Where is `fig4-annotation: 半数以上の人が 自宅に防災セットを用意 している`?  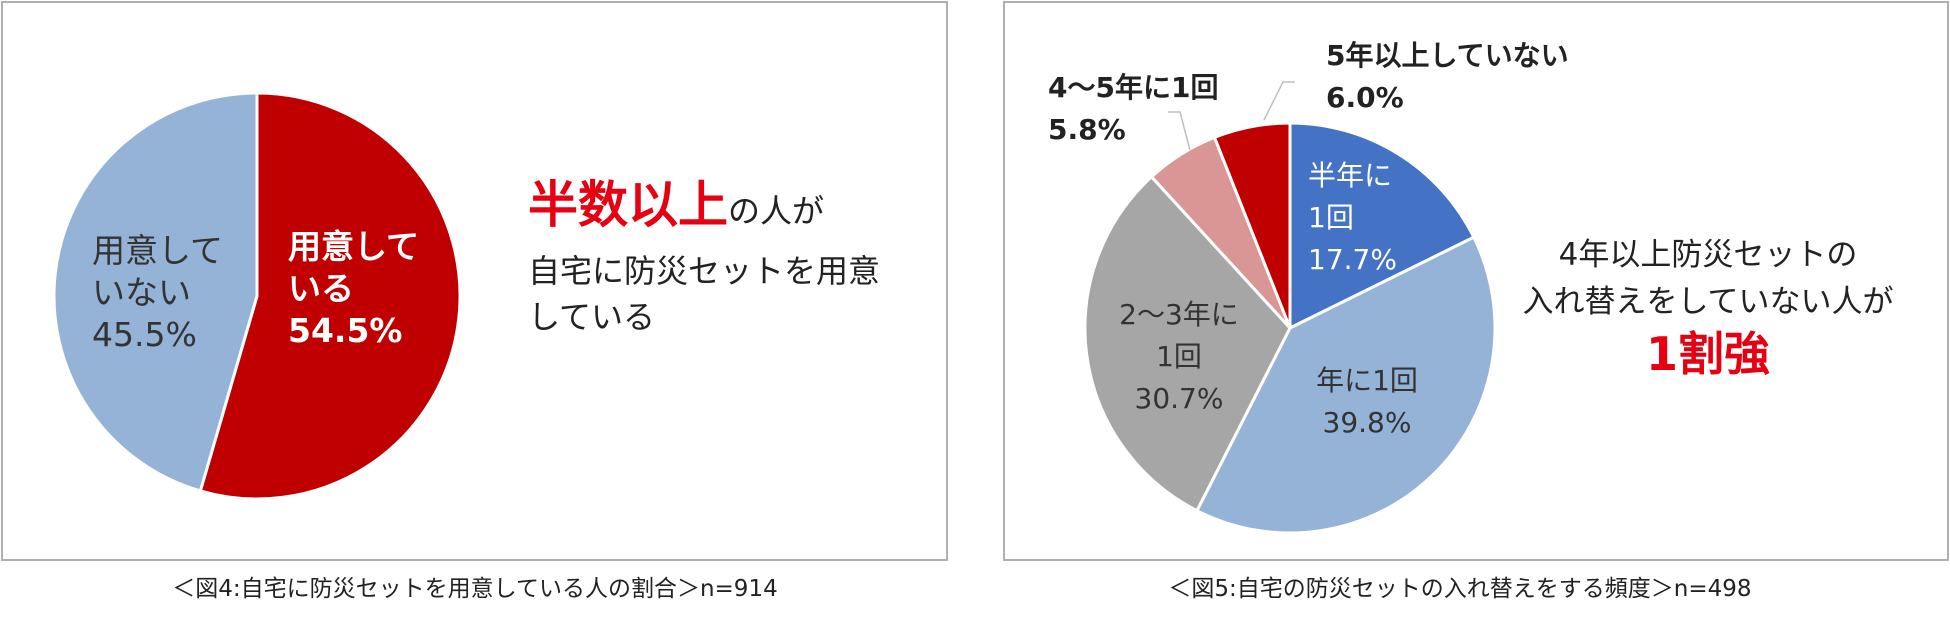 fig4-annotation: 半数以上の人が 自宅に防災セットを用意 している is located at coordinates (704, 256).